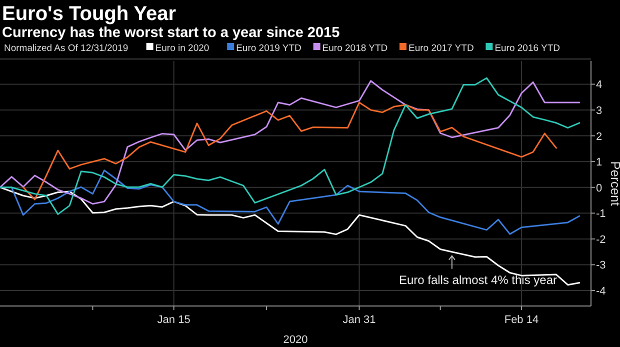 The height and width of the screenshot is (347, 620). I want to click on x-tick-label: Jan 15, so click(173, 320).